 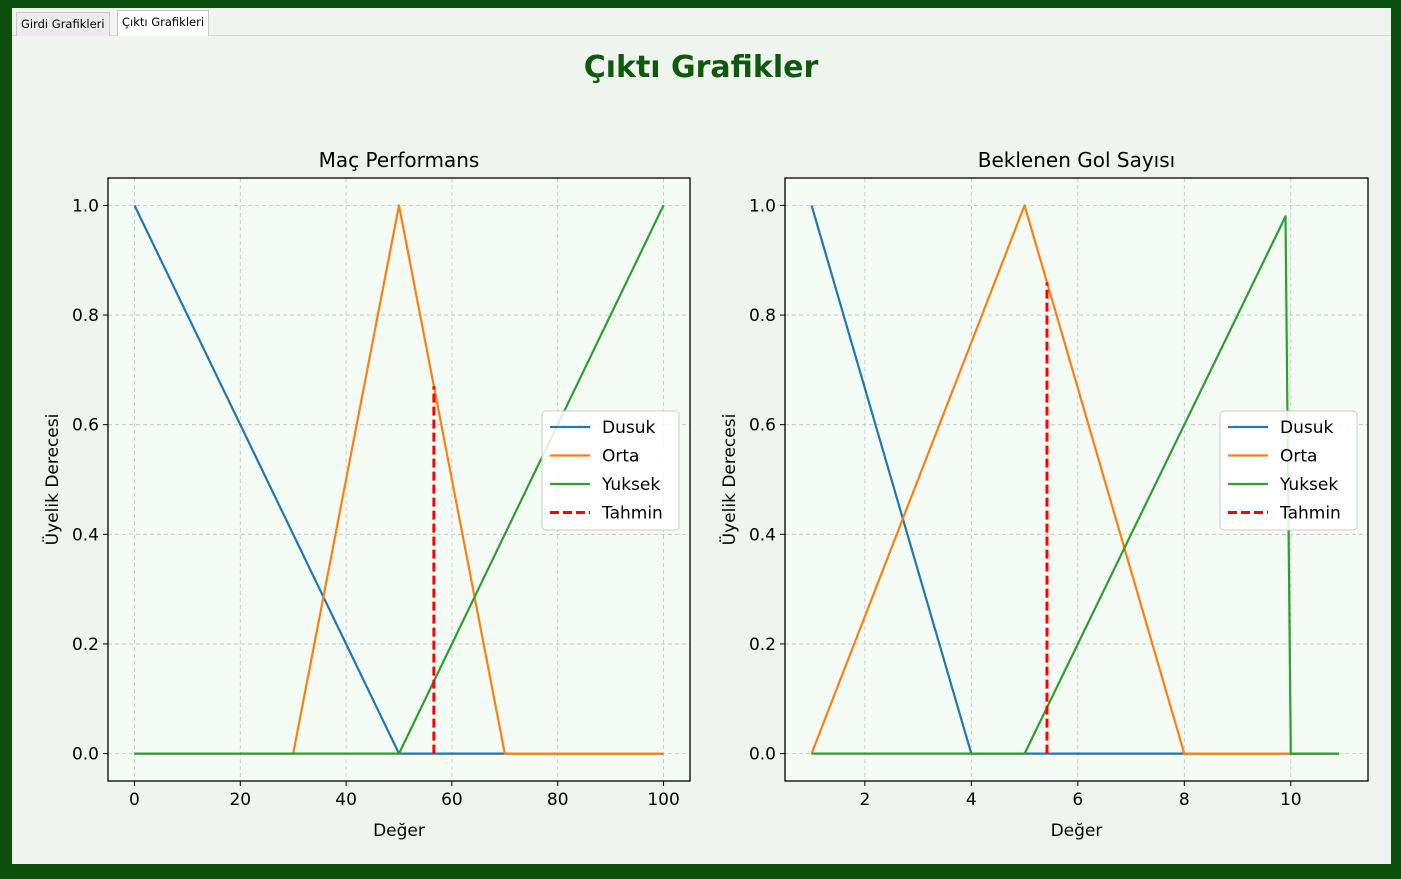 What do you see at coordinates (971, 800) in the screenshot?
I see `x-tick-label: 4` at bounding box center [971, 800].